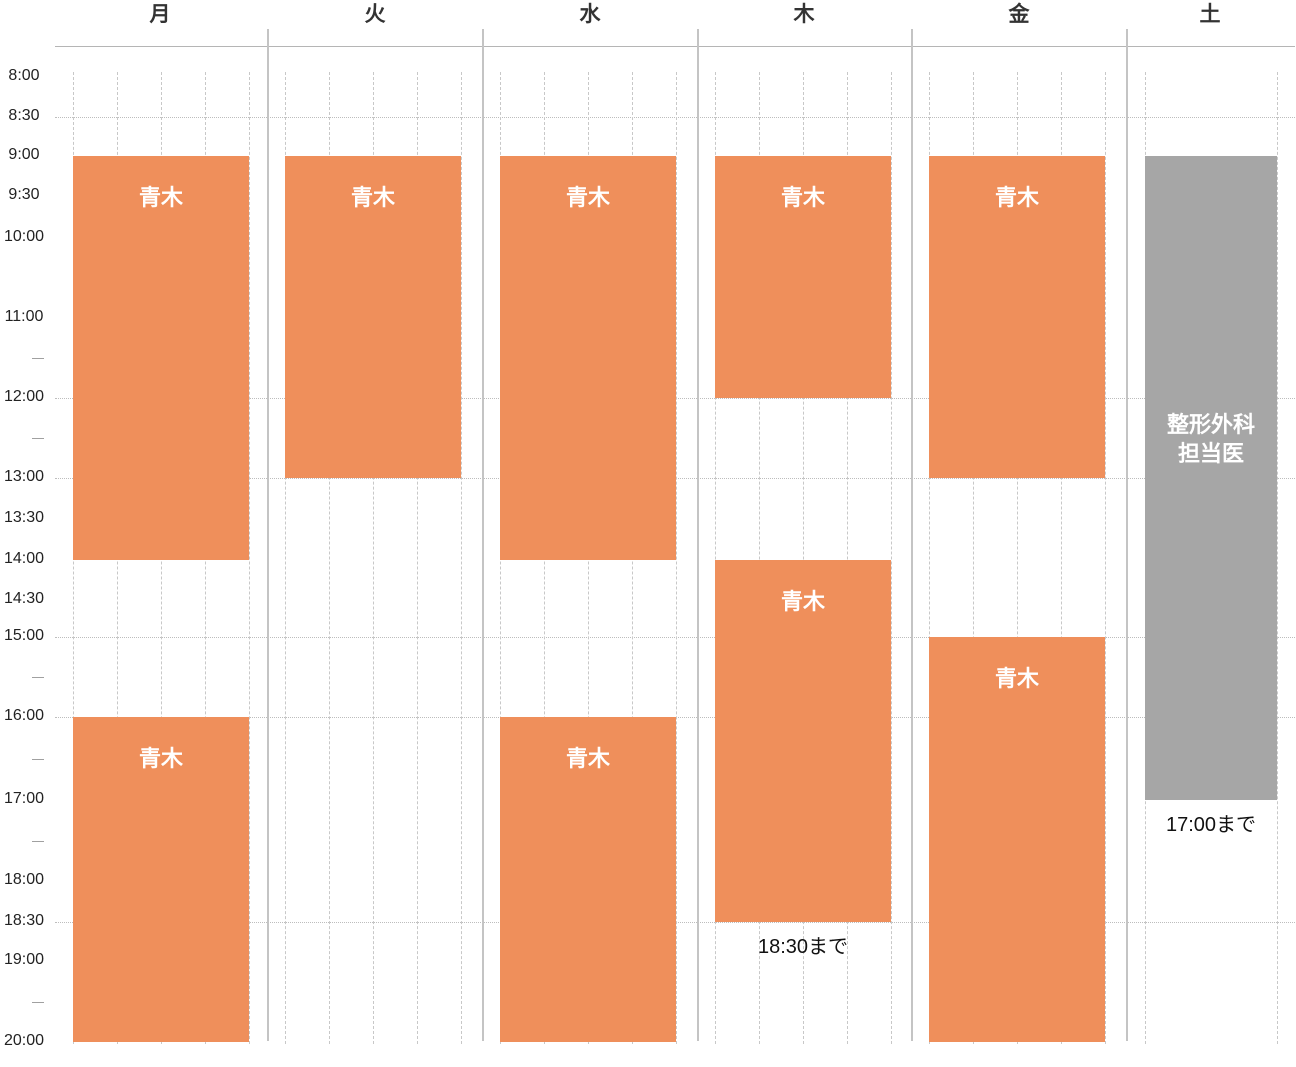  Describe the element at coordinates (24, 558) in the screenshot. I see `time-label: 14:00` at that location.